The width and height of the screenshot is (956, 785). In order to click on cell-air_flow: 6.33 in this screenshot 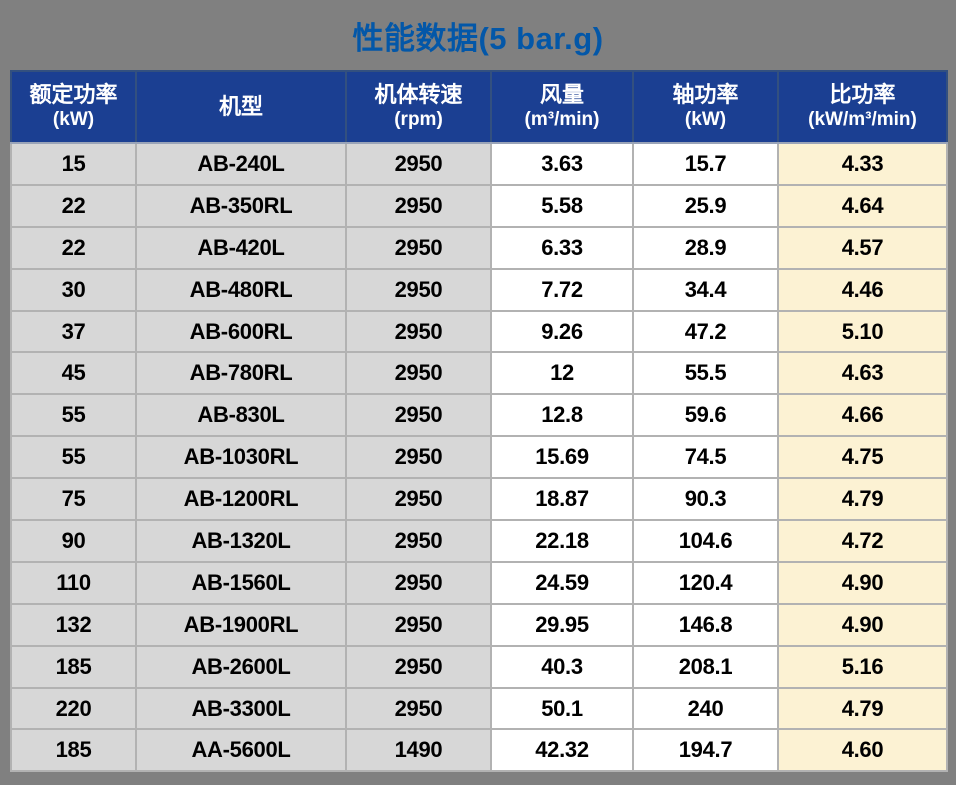, I will do `click(562, 247)`.